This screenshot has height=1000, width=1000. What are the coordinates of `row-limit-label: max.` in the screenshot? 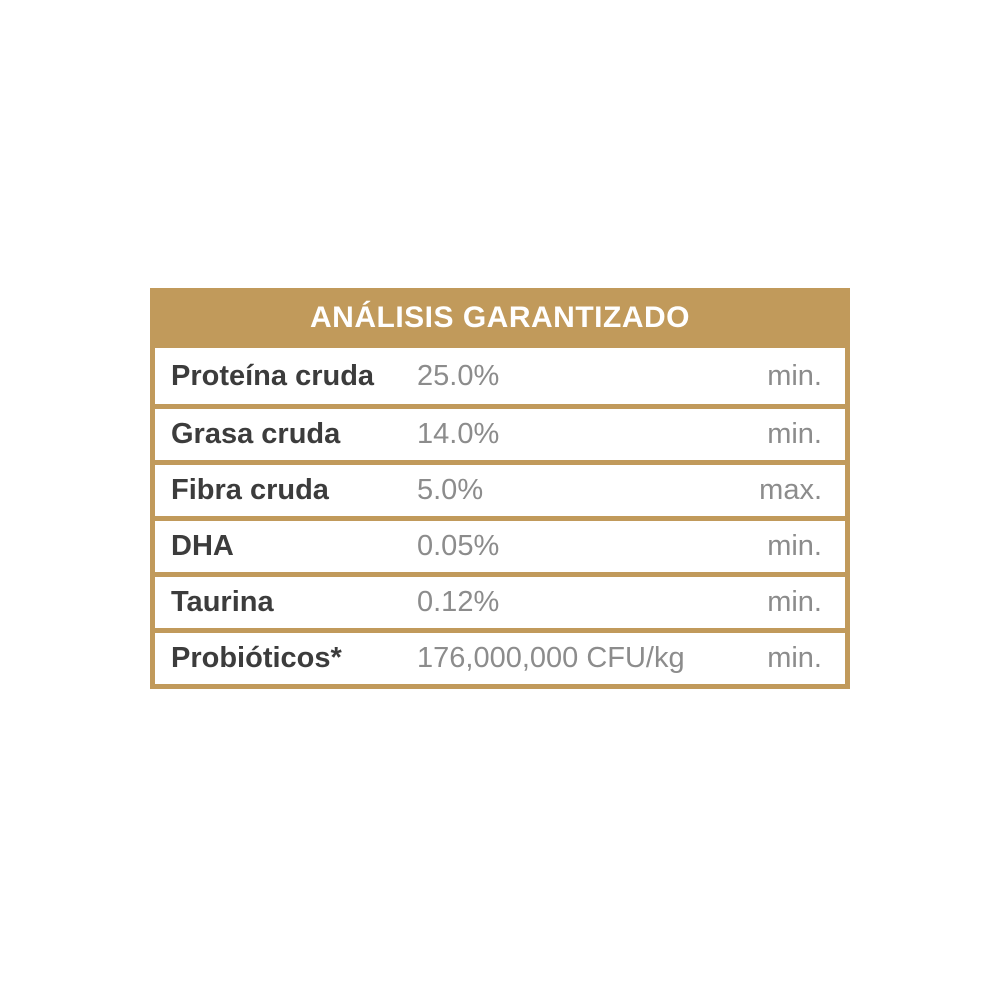 It's located at (790, 490).